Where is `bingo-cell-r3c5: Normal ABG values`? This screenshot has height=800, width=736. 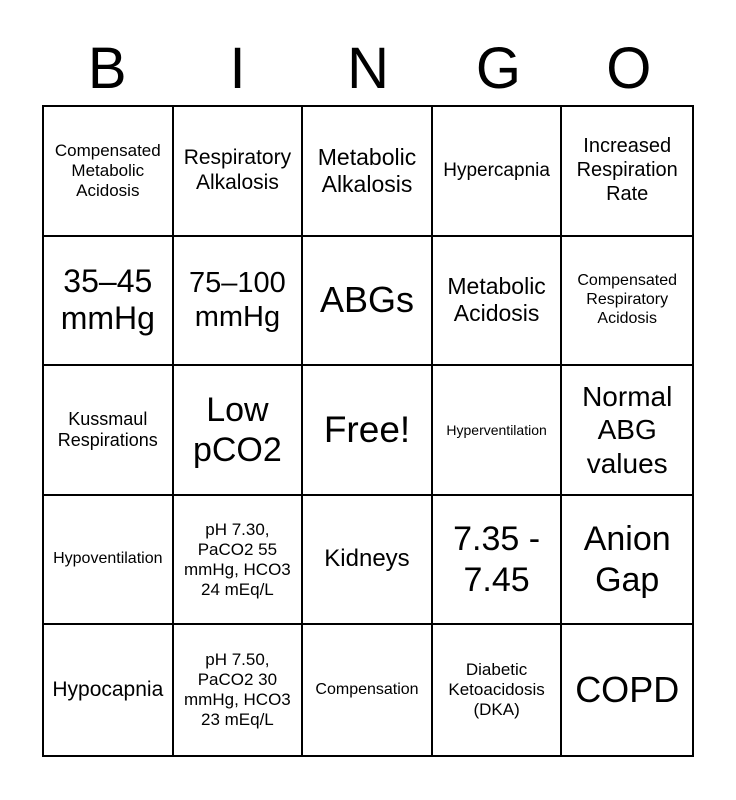 bingo-cell-r3c5: Normal ABG values is located at coordinates (627, 431).